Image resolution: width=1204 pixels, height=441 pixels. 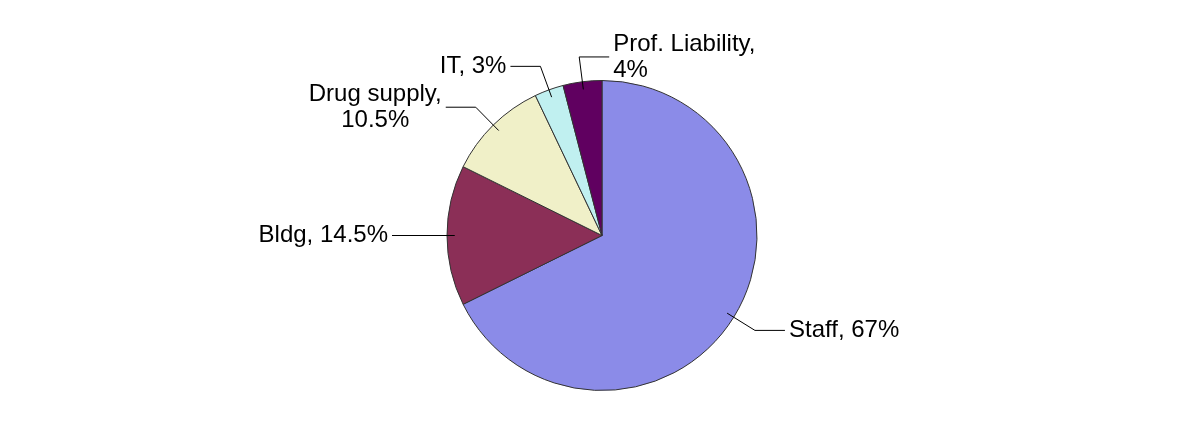 I want to click on slice-label: Staff, 67%, so click(x=844, y=329).